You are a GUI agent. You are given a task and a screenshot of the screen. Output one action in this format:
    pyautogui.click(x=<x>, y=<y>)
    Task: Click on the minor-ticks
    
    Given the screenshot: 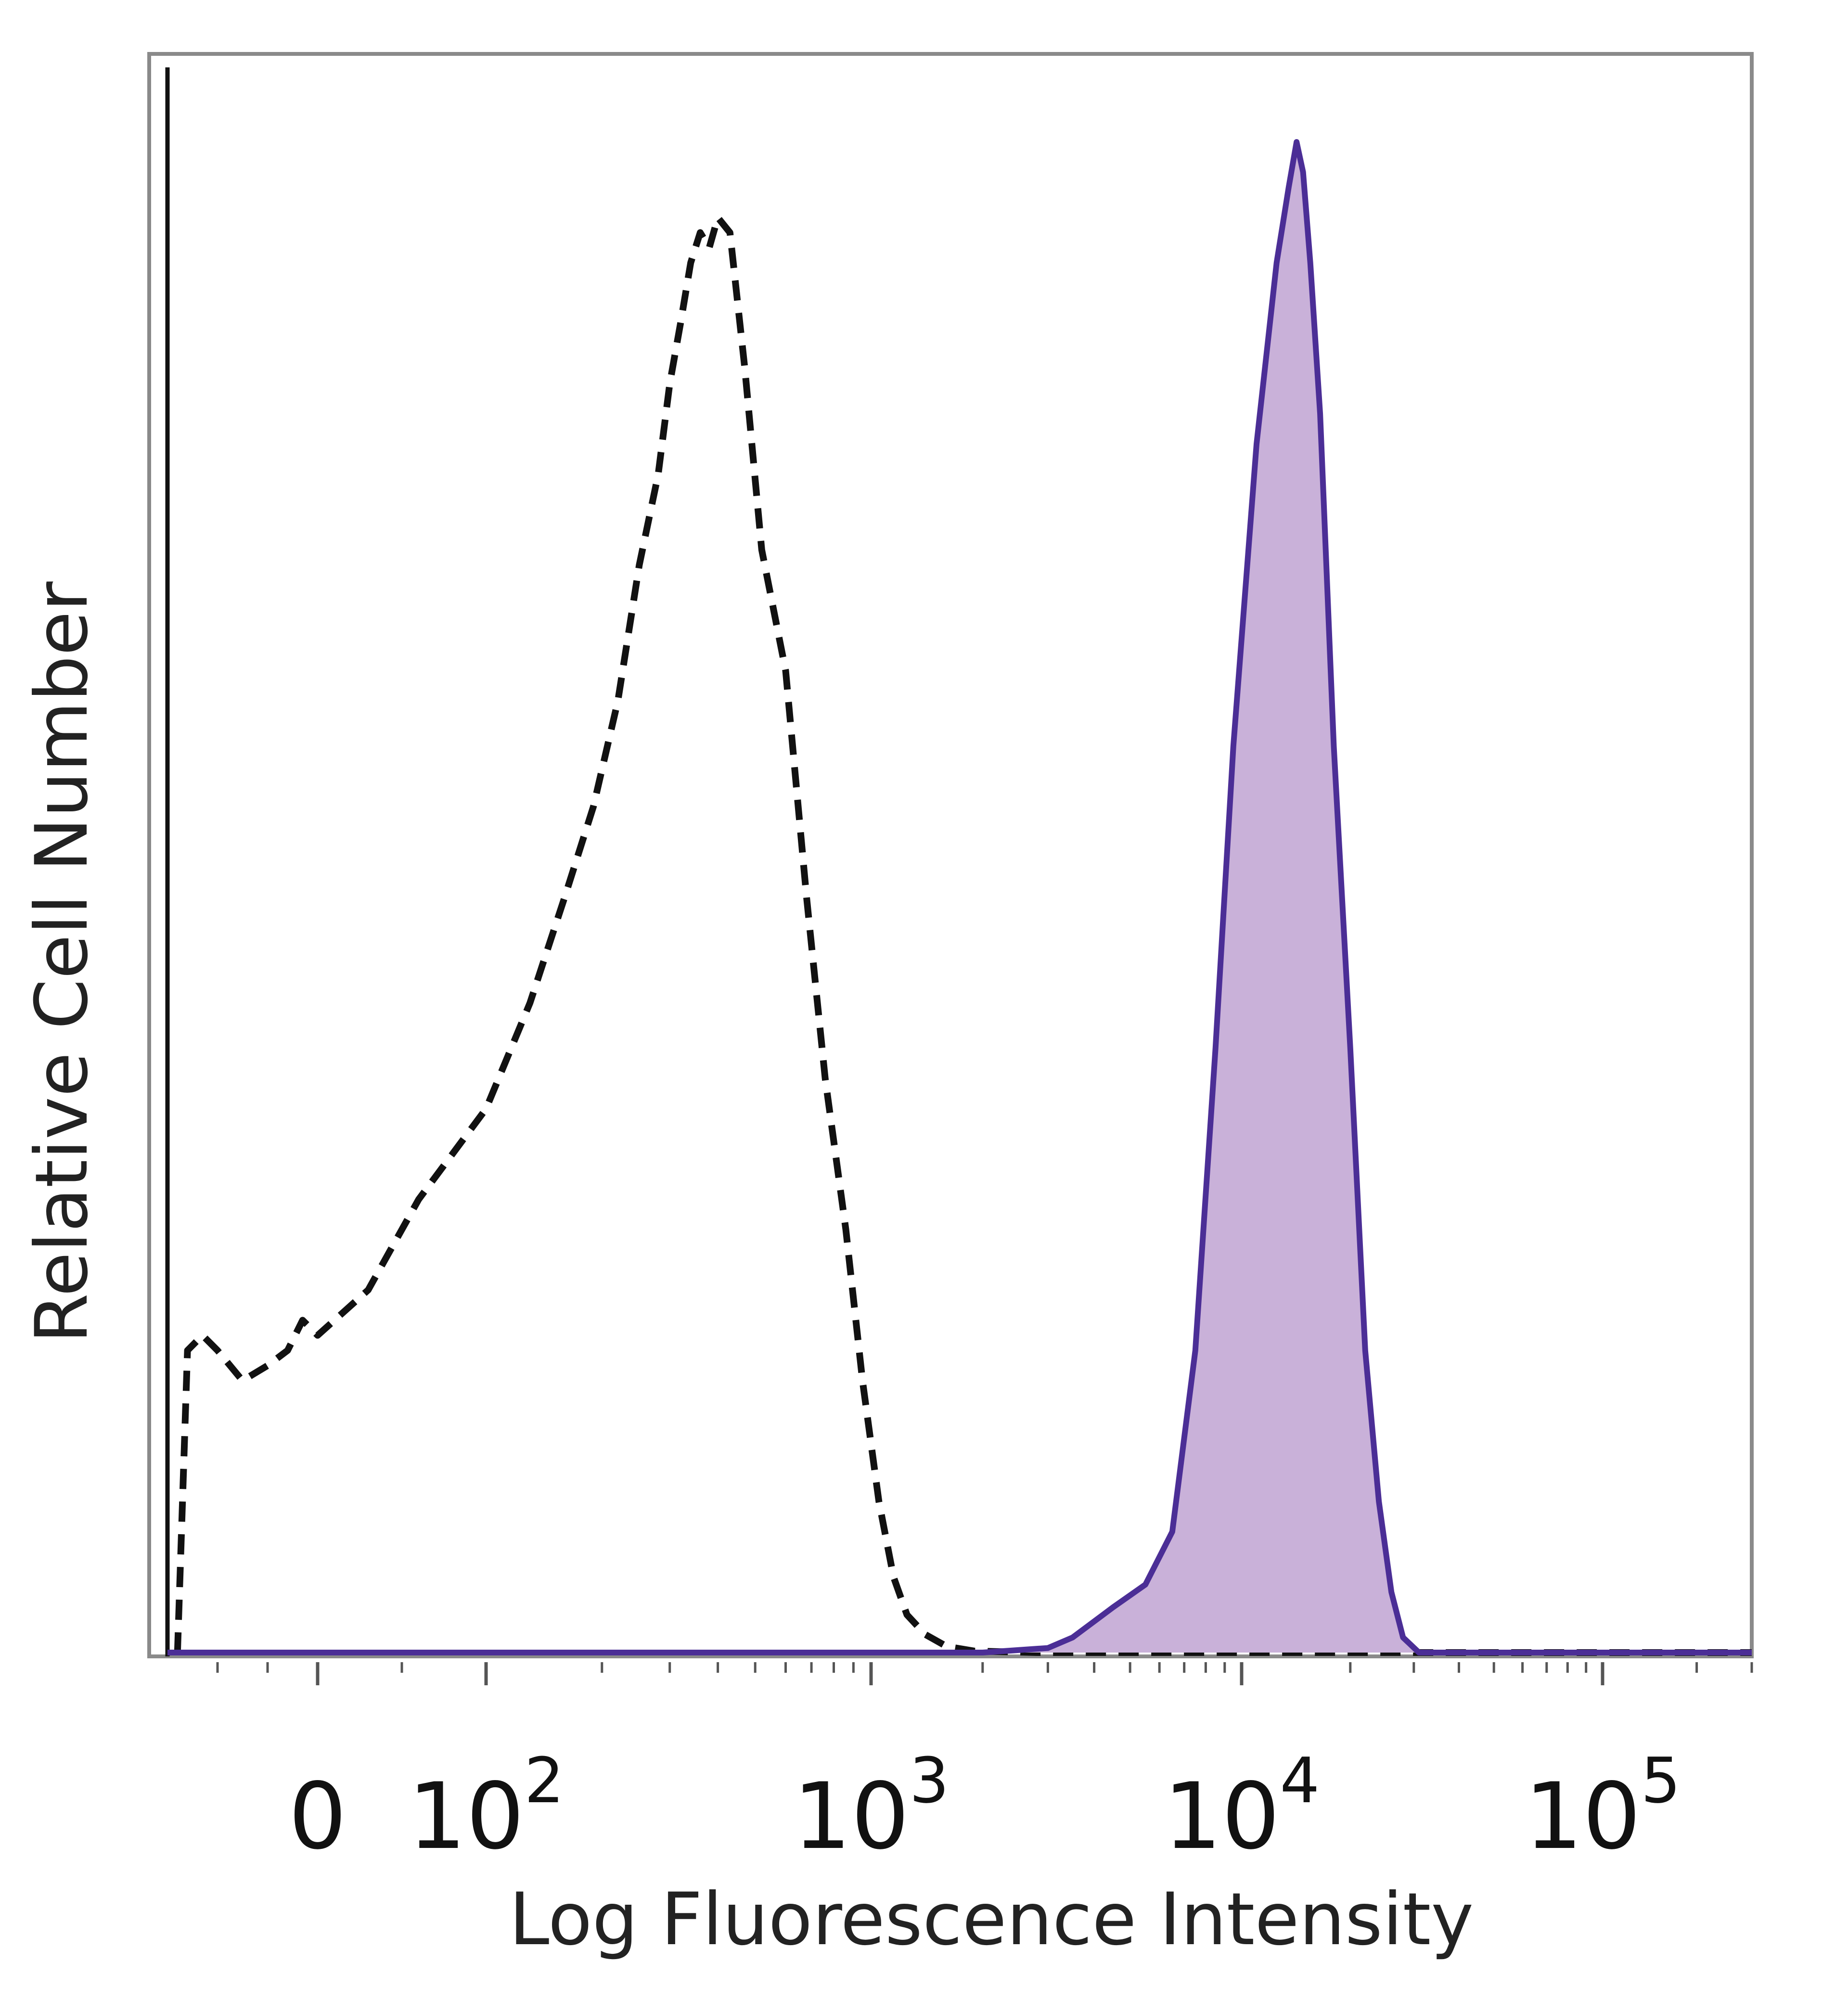 What is the action you would take?
    pyautogui.click(x=984, y=1673)
    